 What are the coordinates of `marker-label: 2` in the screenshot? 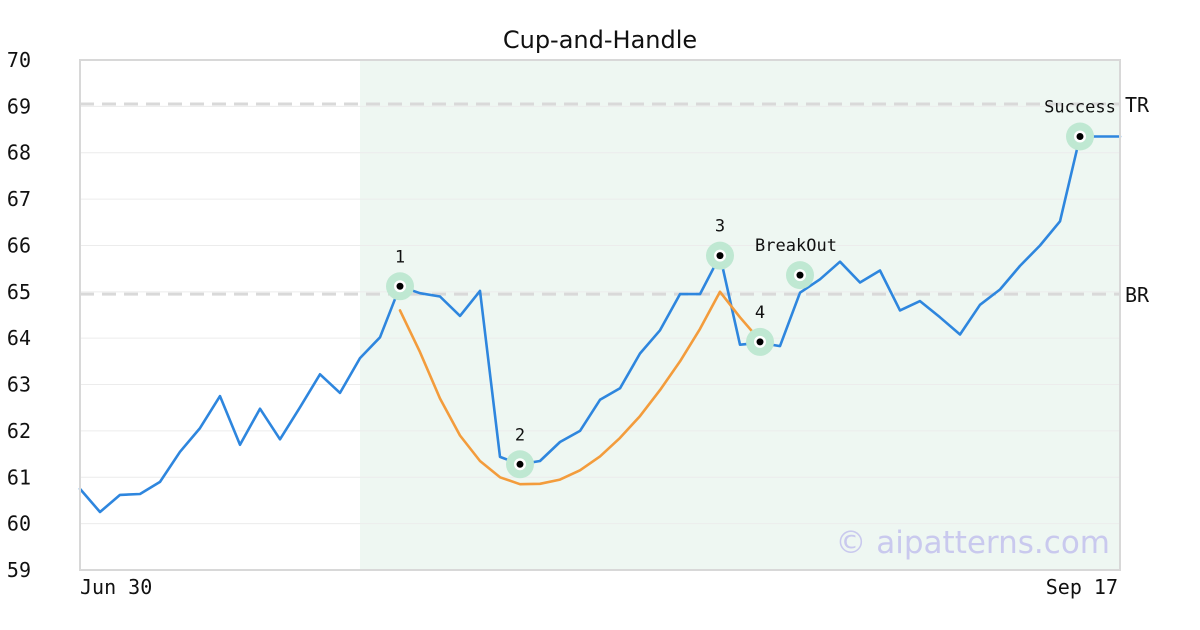 It's located at (520, 435).